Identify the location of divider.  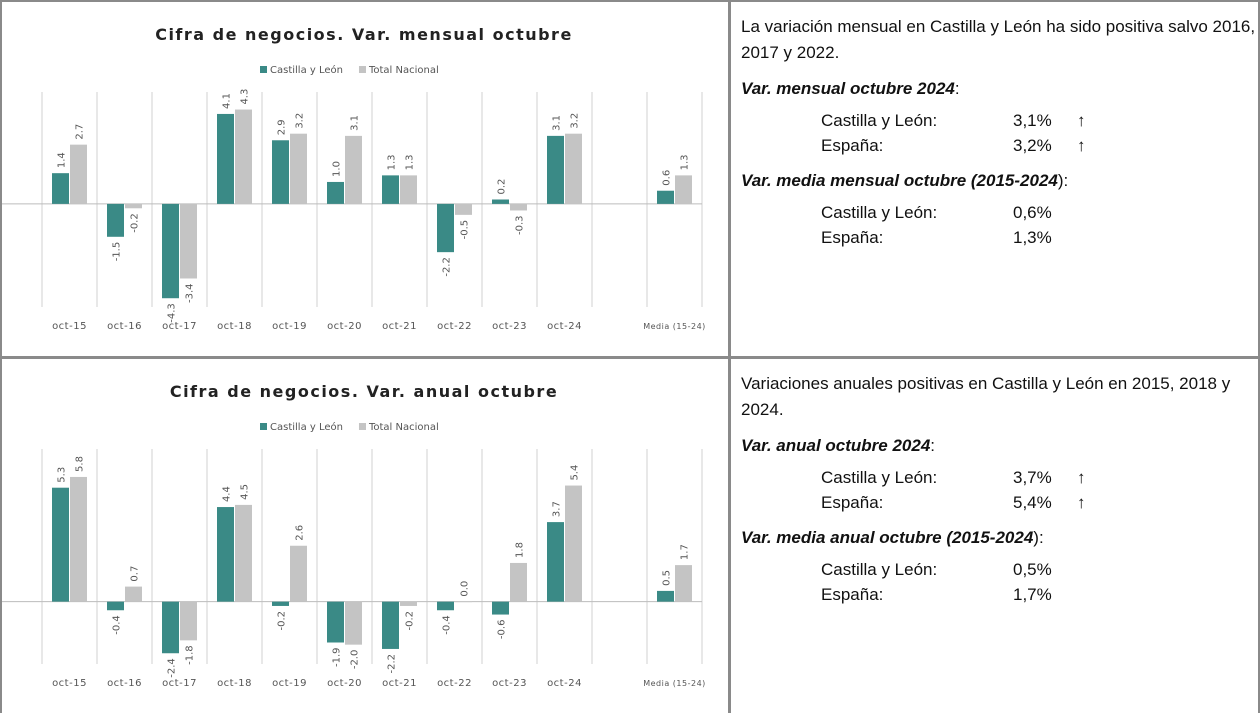
(631, 357).